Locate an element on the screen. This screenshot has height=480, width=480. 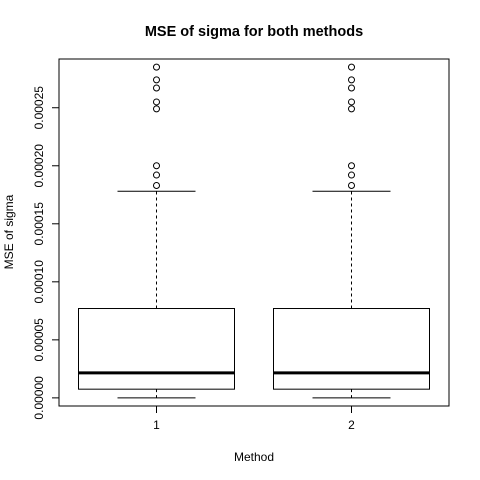
y-tick-label: 0.00005 is located at coordinates (39, 340).